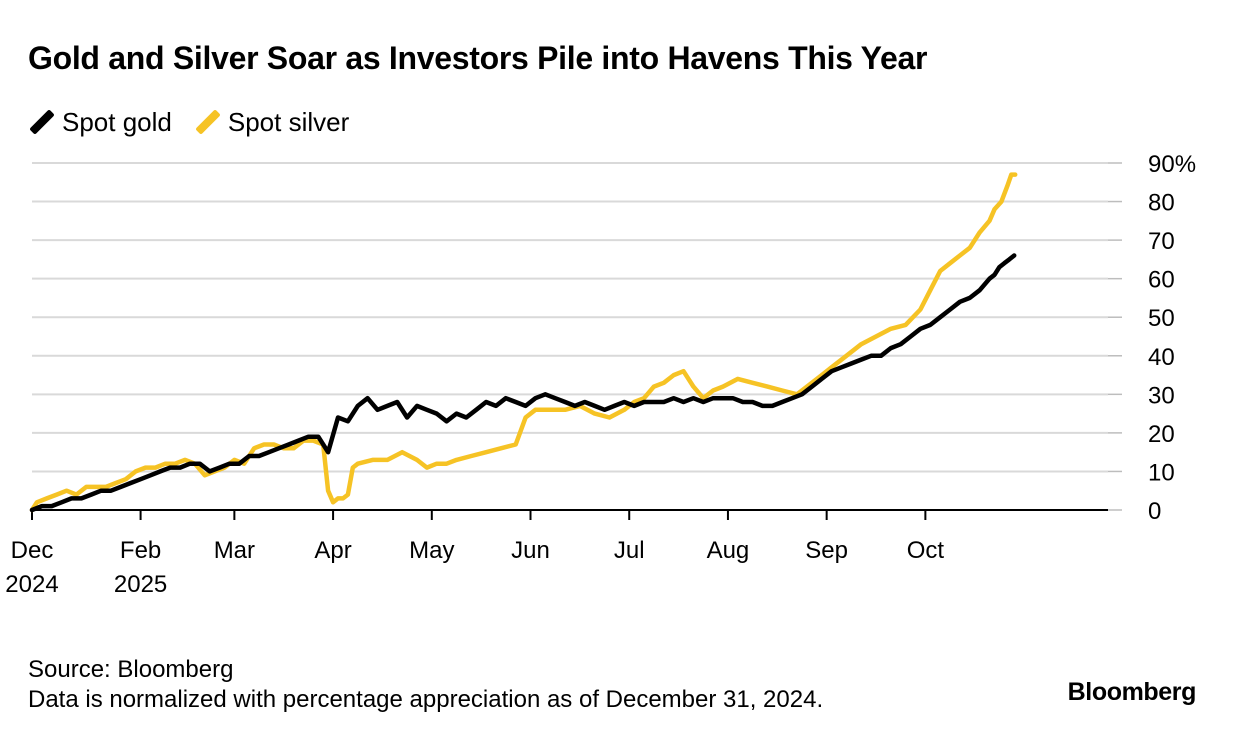 This screenshot has width=1236, height=738. I want to click on x-tick-label-dec: Dec, so click(32, 550).